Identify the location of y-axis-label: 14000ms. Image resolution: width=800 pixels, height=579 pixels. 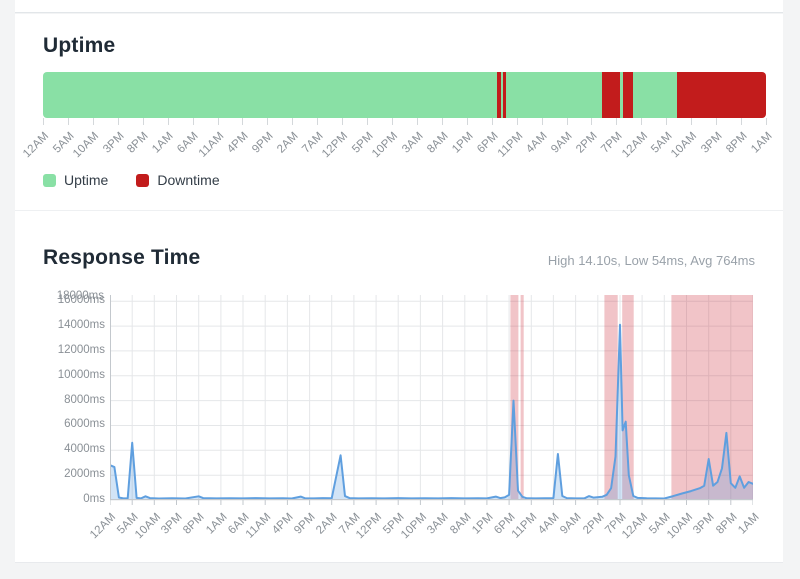
(81, 325).